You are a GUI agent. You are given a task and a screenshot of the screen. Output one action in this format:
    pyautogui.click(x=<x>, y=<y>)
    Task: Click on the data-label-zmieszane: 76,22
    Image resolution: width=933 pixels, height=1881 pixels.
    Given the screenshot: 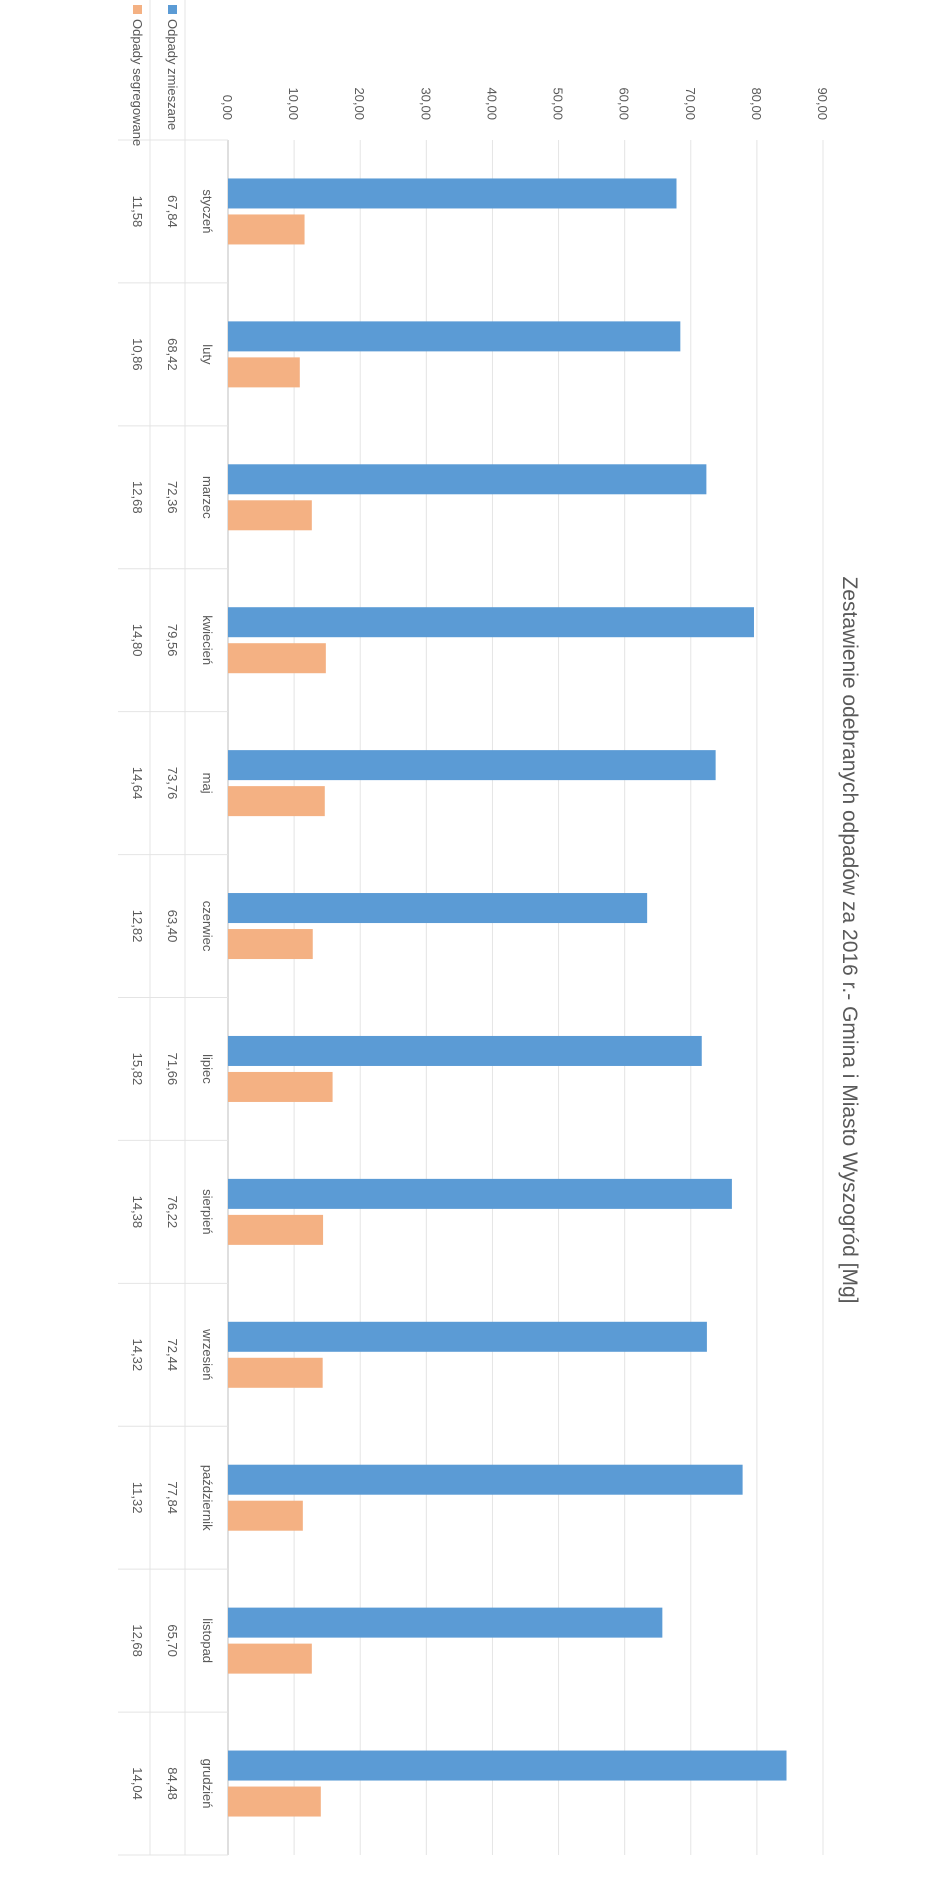 What is the action you would take?
    pyautogui.click(x=172, y=1212)
    